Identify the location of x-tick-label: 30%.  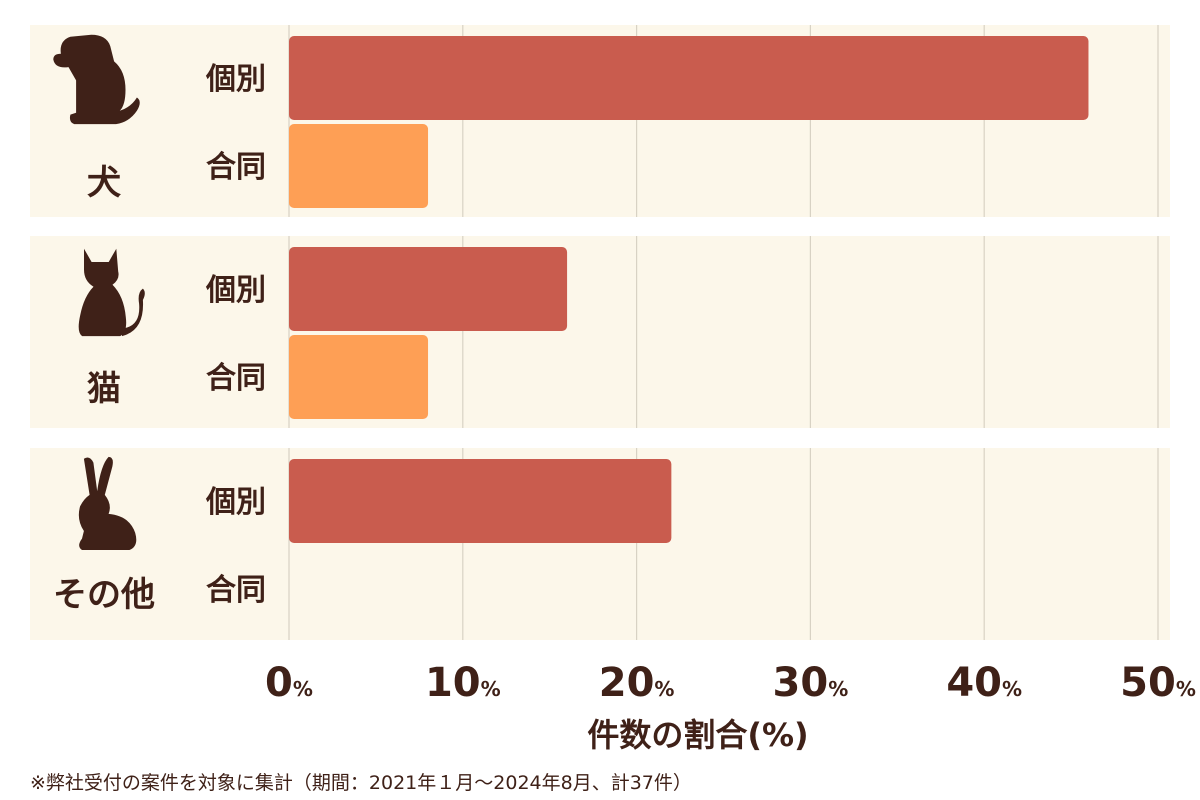
(811, 683).